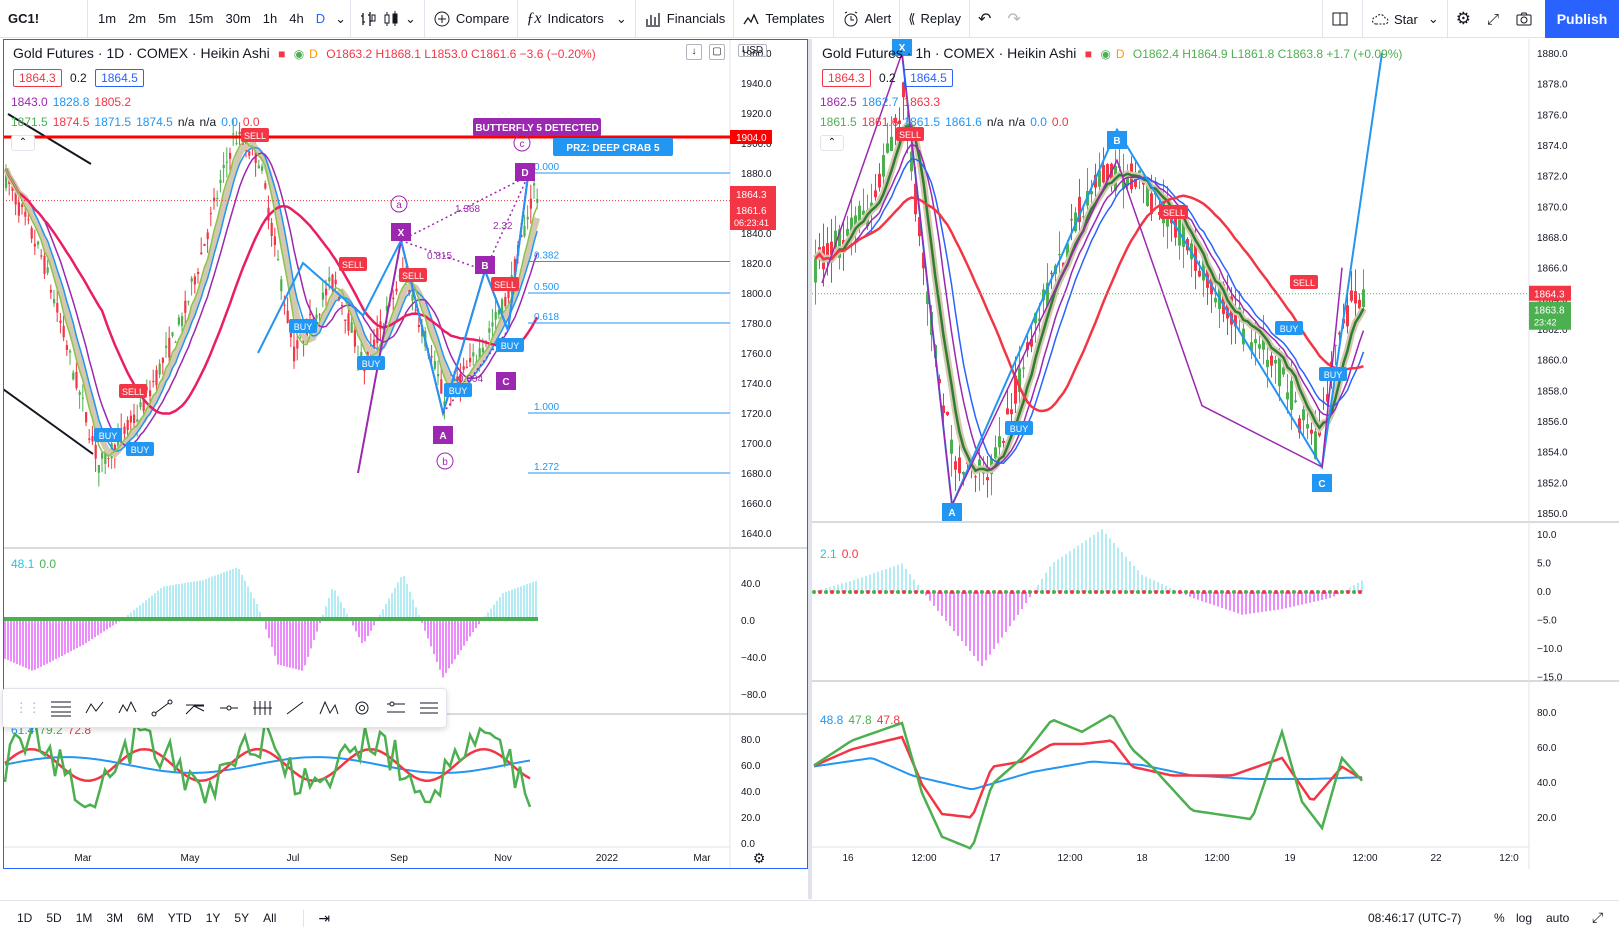  What do you see at coordinates (1013, 19) in the screenshot?
I see `redo-button: ↷` at bounding box center [1013, 19].